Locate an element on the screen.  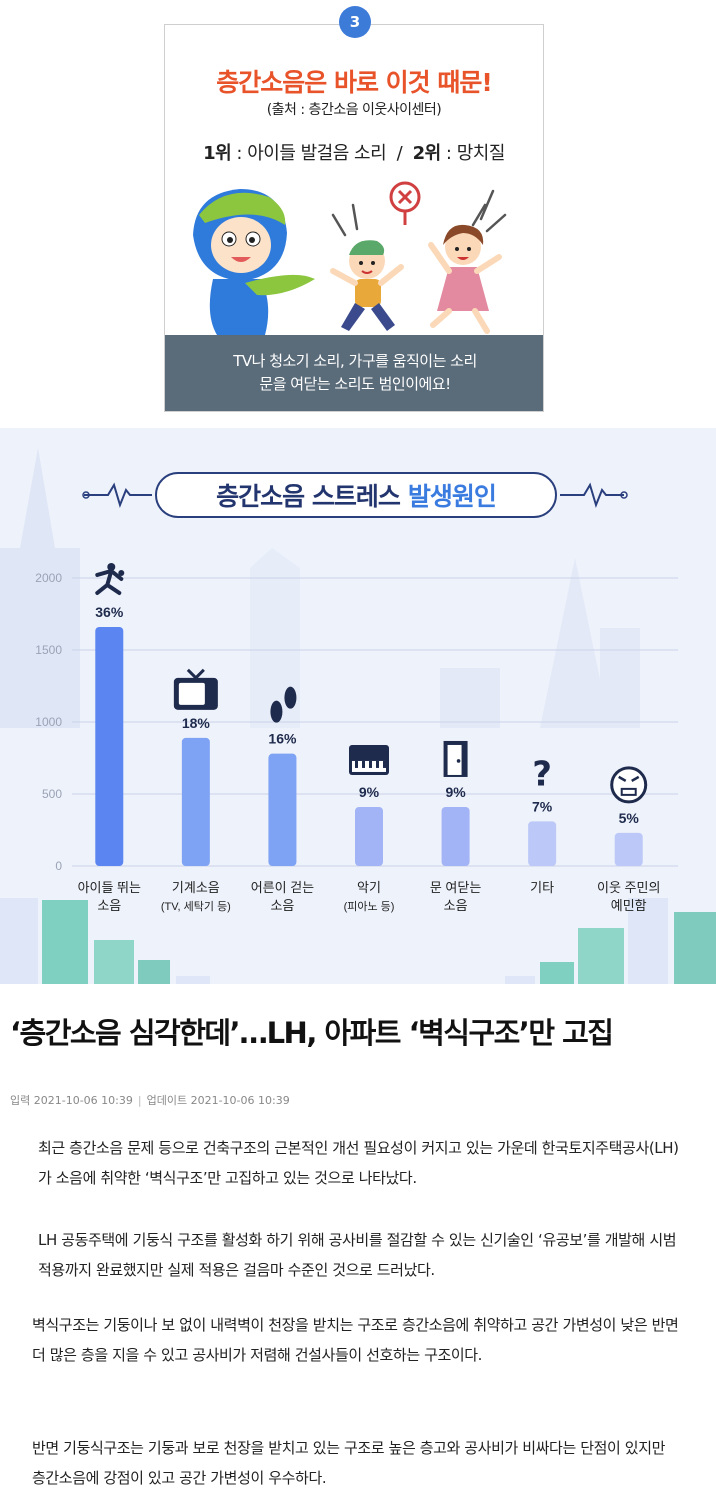
x-tick-label: 악기 is located at coordinates (369, 887).